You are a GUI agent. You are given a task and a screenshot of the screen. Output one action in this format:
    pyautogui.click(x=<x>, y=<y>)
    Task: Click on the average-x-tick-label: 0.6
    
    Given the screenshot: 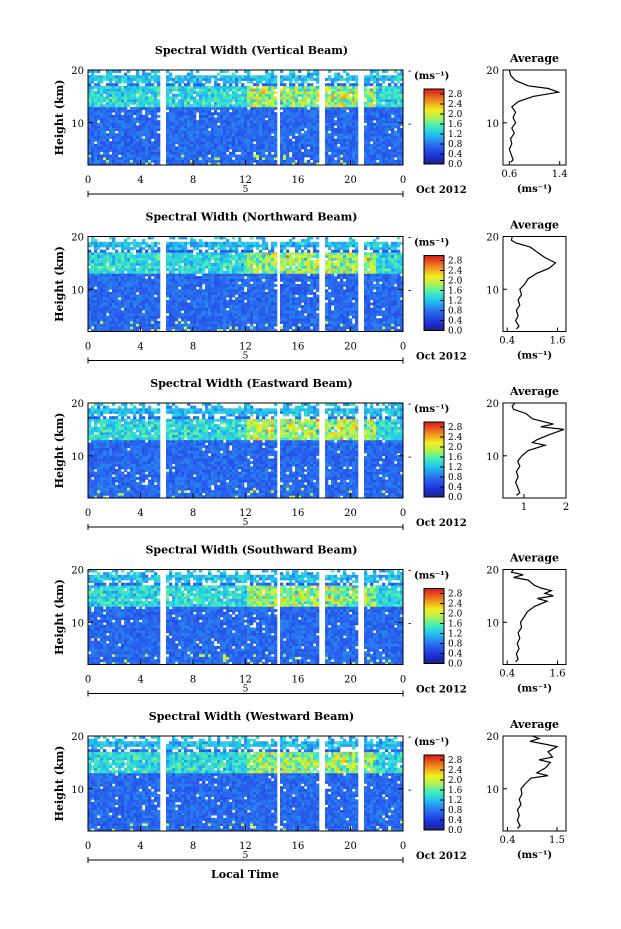 What is the action you would take?
    pyautogui.click(x=509, y=174)
    